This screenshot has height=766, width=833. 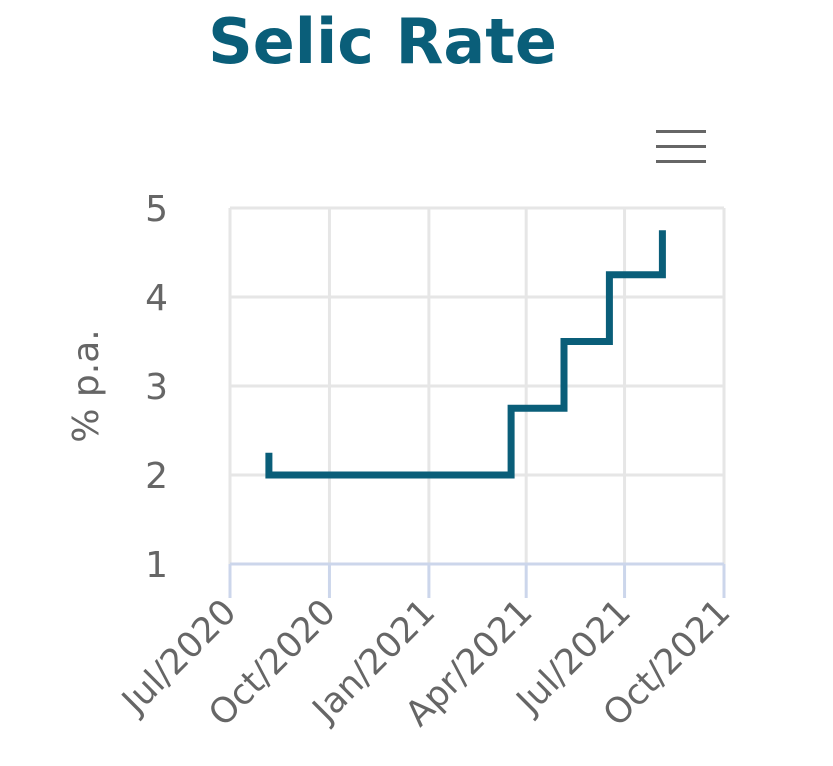 What do you see at coordinates (477, 580) in the screenshot?
I see `x-axis` at bounding box center [477, 580].